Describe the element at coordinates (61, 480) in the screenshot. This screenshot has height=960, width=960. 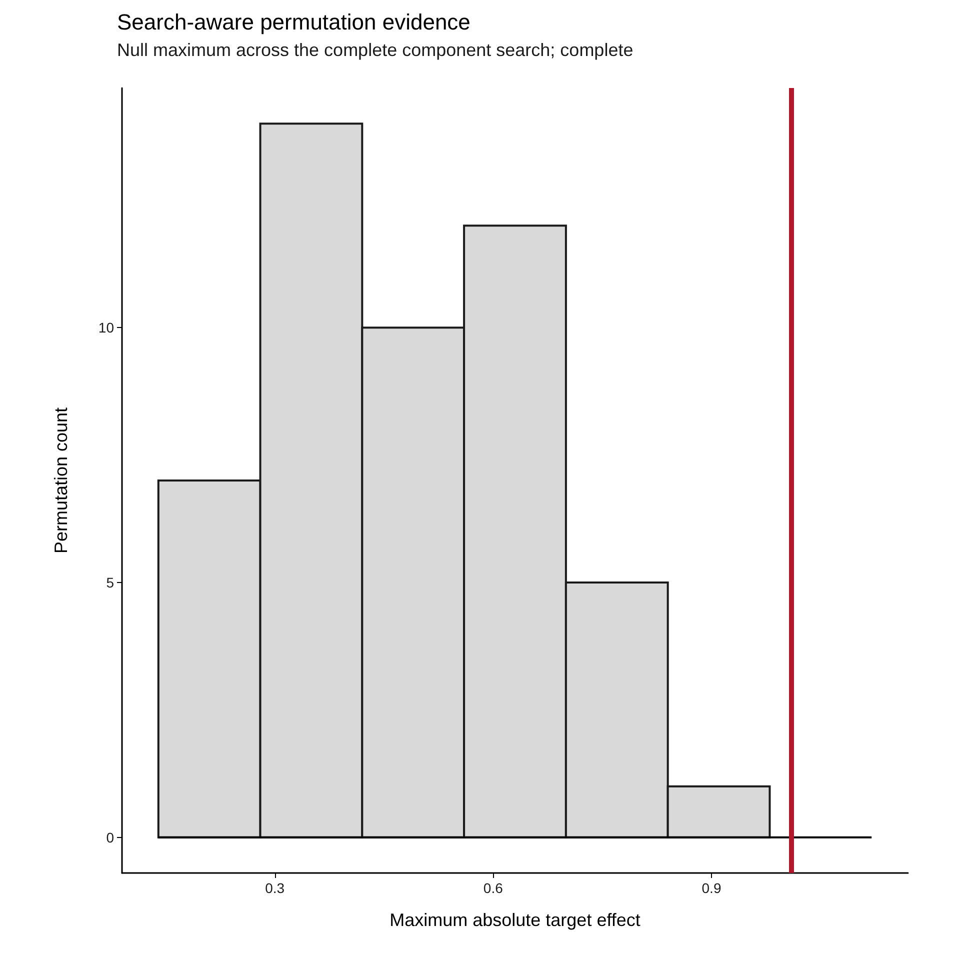
I see `y-axis-title: Permutation count` at that location.